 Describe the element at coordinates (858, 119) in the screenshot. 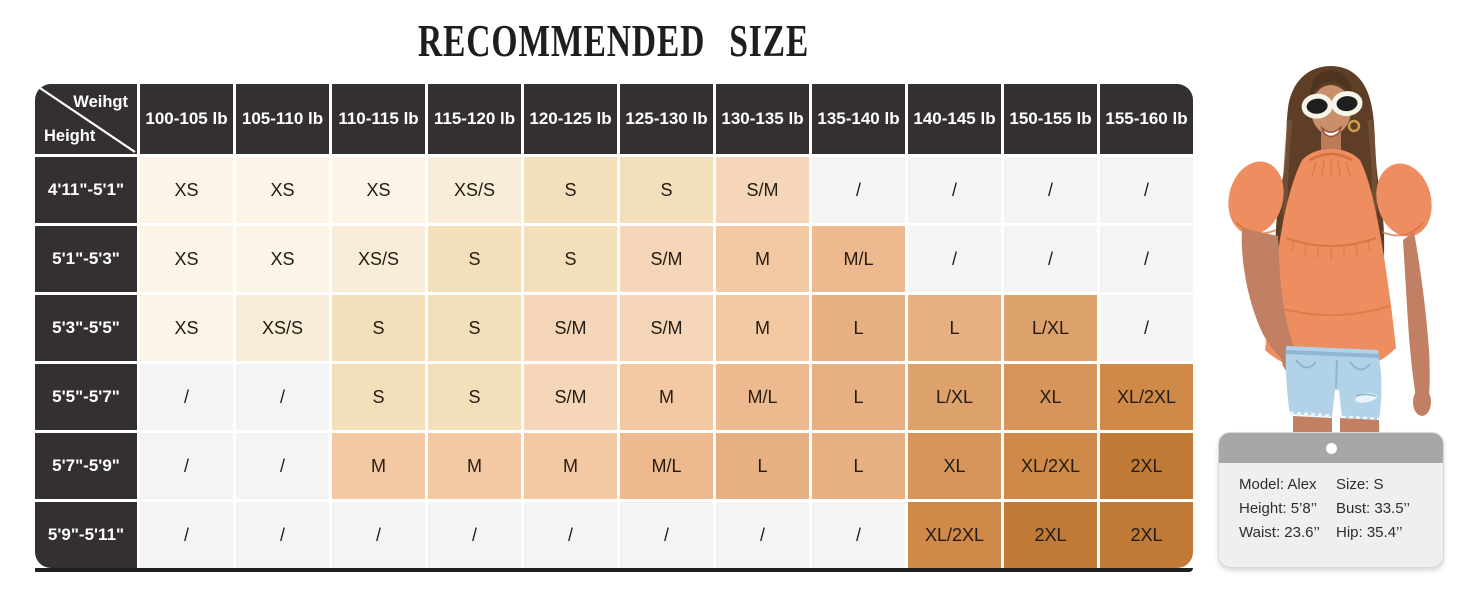

I see `weight-column-header: 135-140 lb` at that location.